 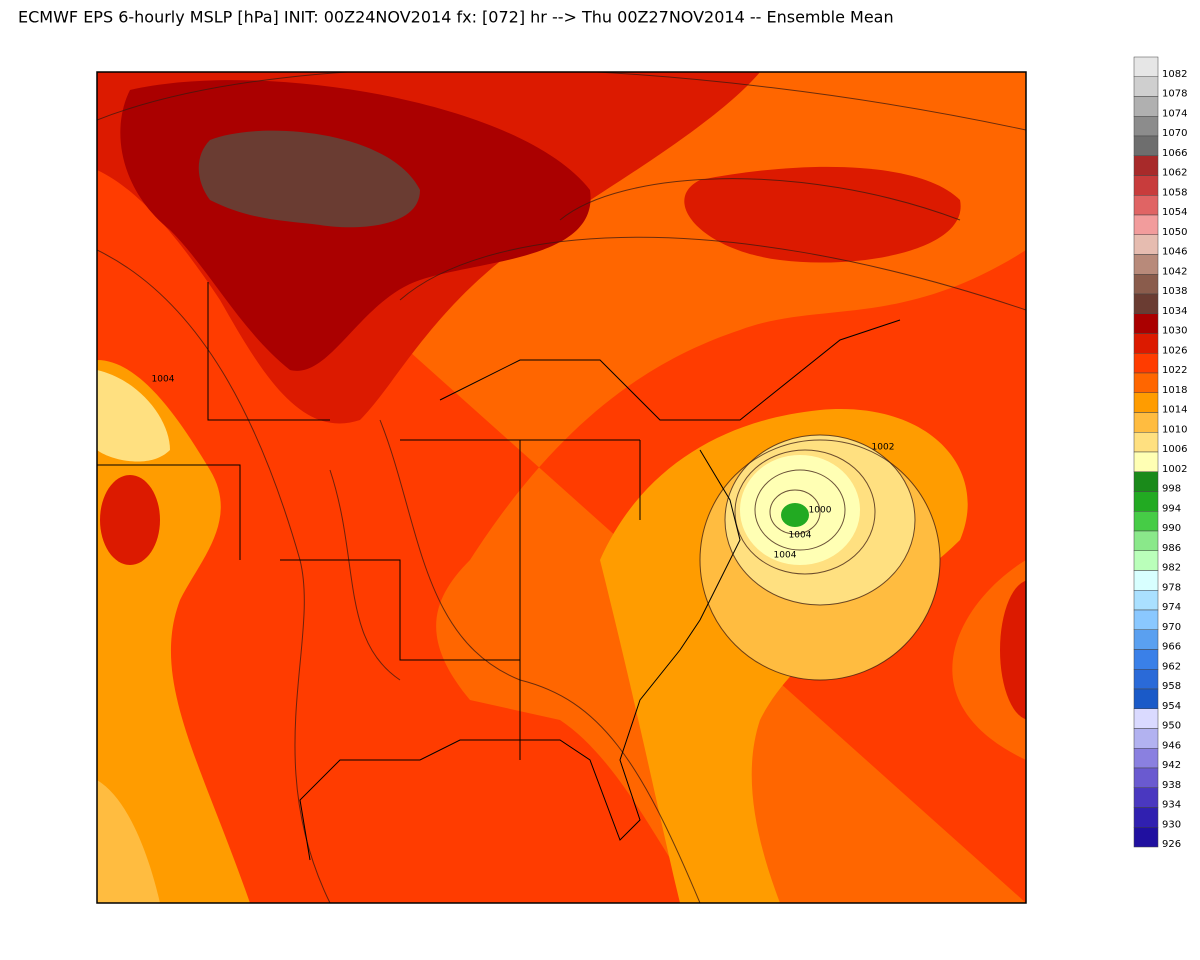 What do you see at coordinates (1174, 173) in the screenshot?
I see `colorbar-label: 1062` at bounding box center [1174, 173].